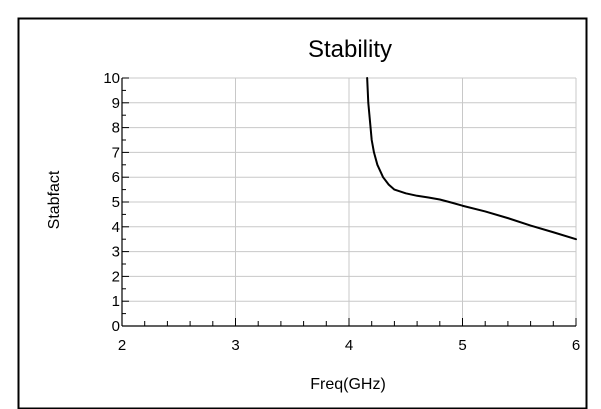  What do you see at coordinates (235, 345) in the screenshot?
I see `x-tick-label: 3` at bounding box center [235, 345].